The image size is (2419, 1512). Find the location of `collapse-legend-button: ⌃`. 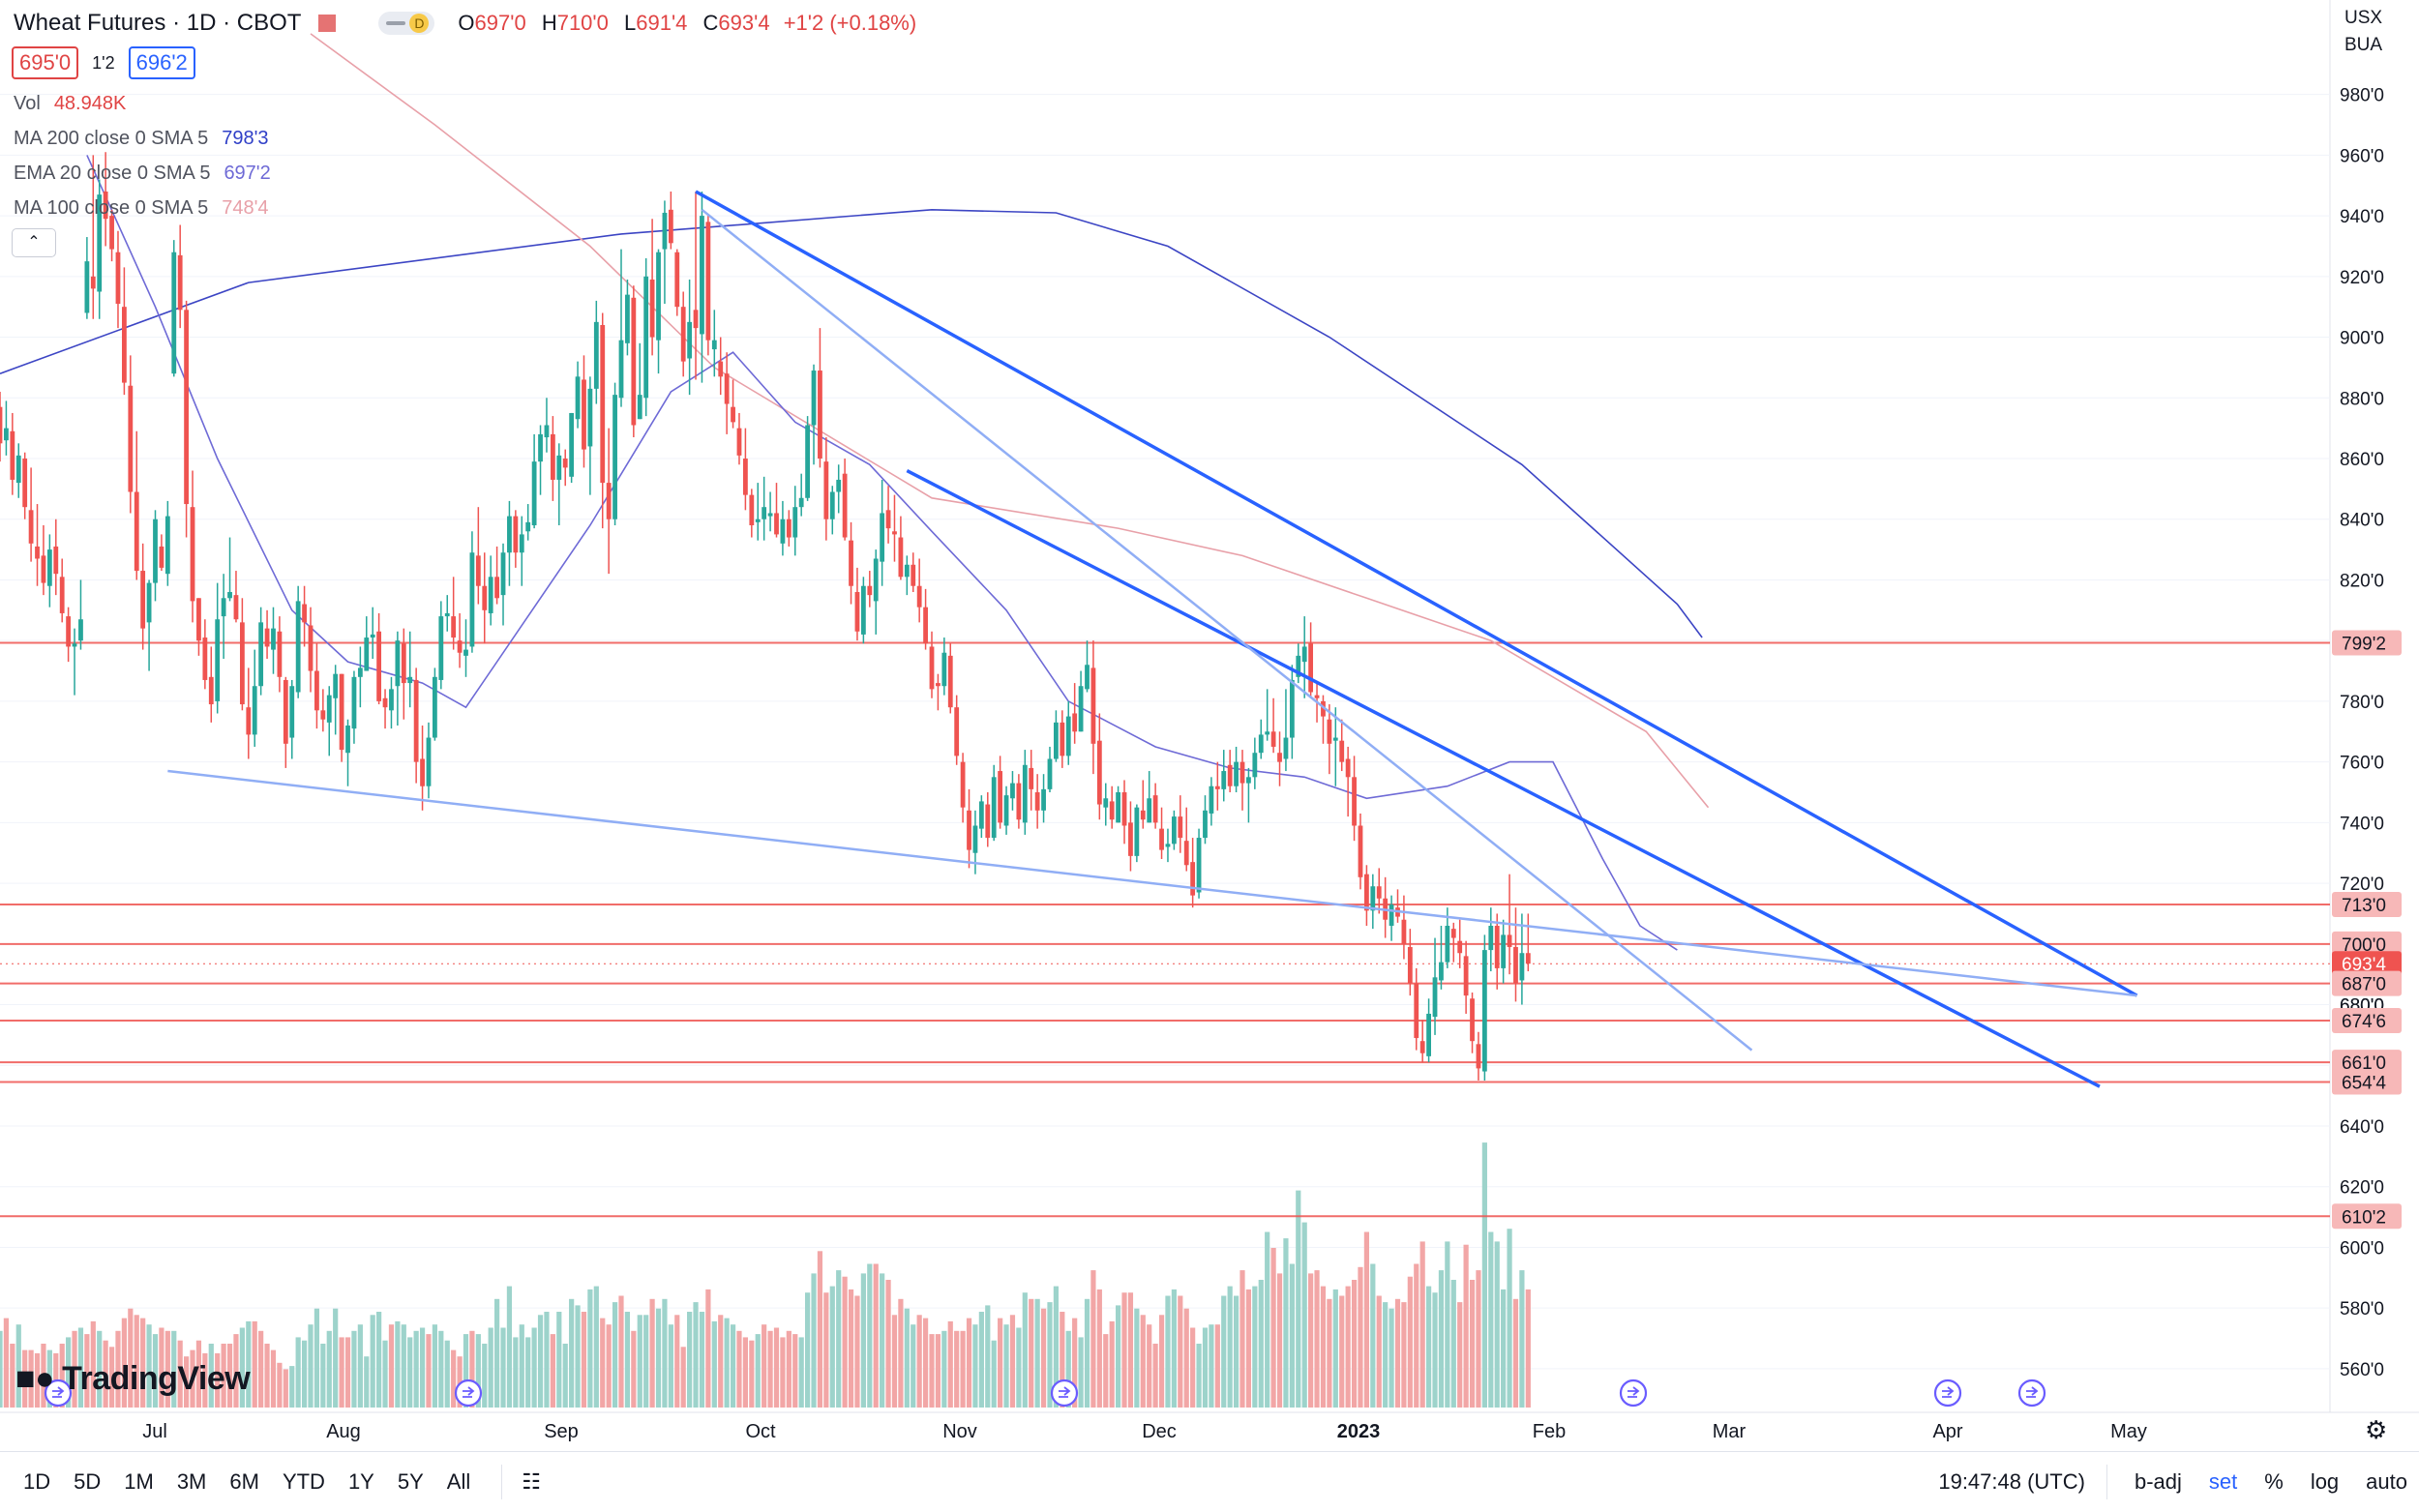

collapse-legend-button: ⌃ is located at coordinates (34, 243).